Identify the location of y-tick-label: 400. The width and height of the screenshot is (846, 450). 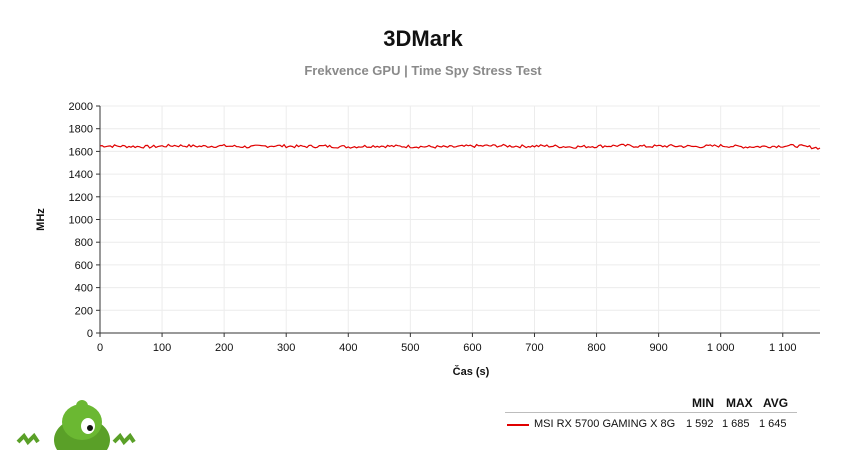
(84, 289).